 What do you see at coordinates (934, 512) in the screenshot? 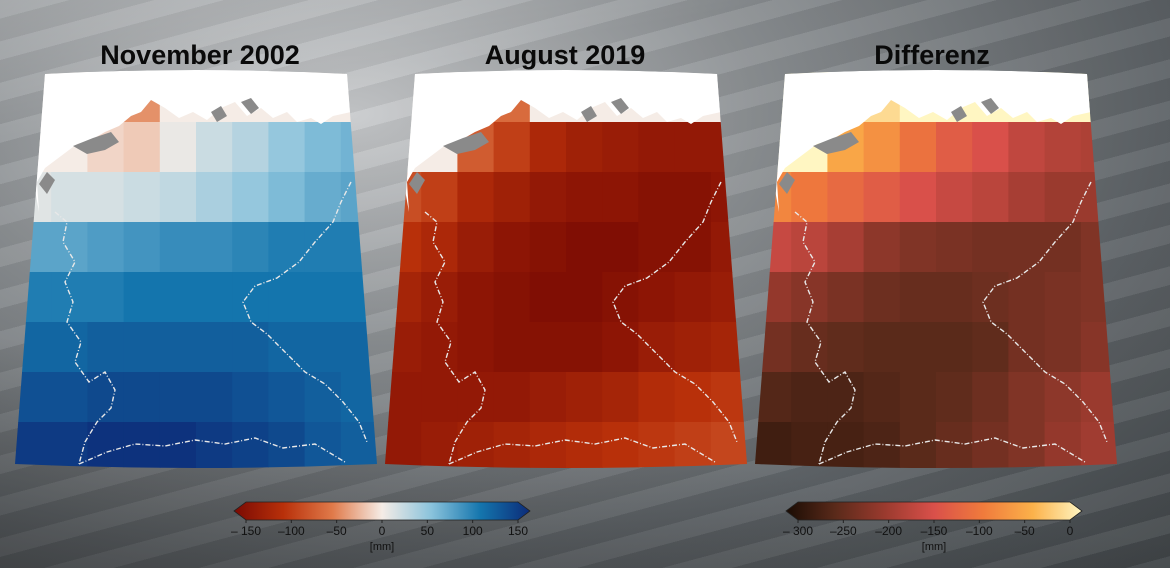
I see `colorbar-difference` at bounding box center [934, 512].